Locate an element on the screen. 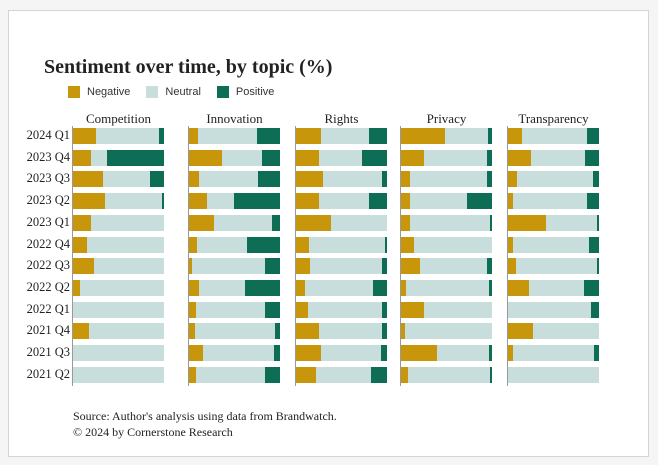  panel-axis-innovation is located at coordinates (188, 256).